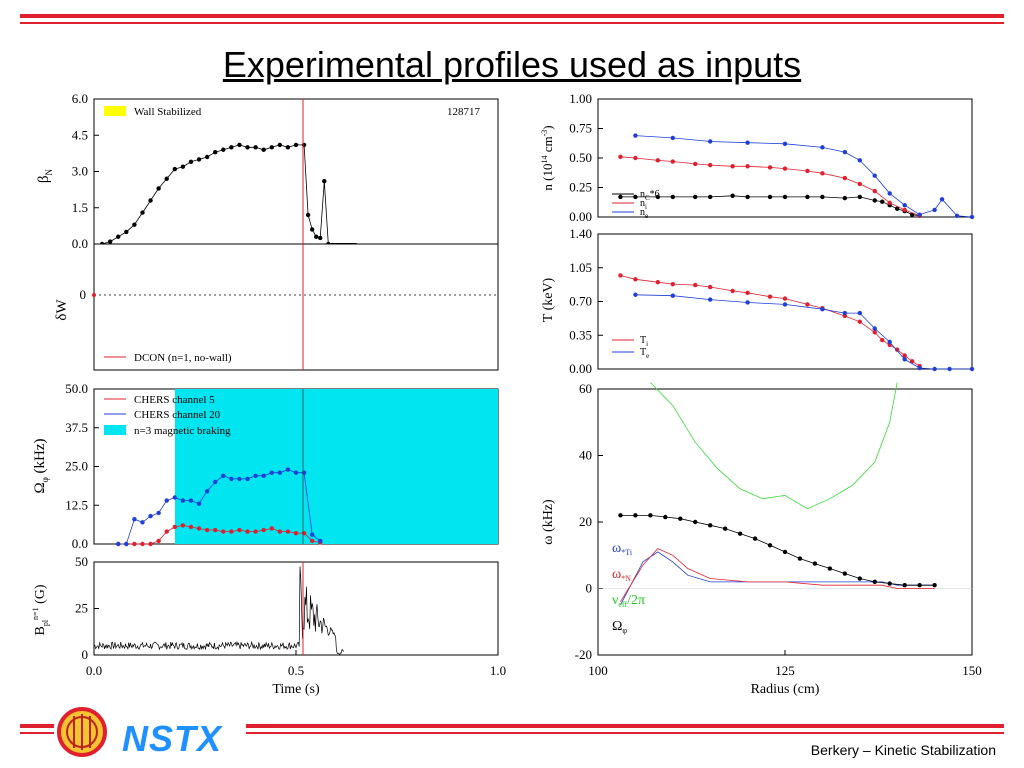 Image resolution: width=1024 pixels, height=768 pixels. I want to click on ytick-label: 25, so click(81, 608).